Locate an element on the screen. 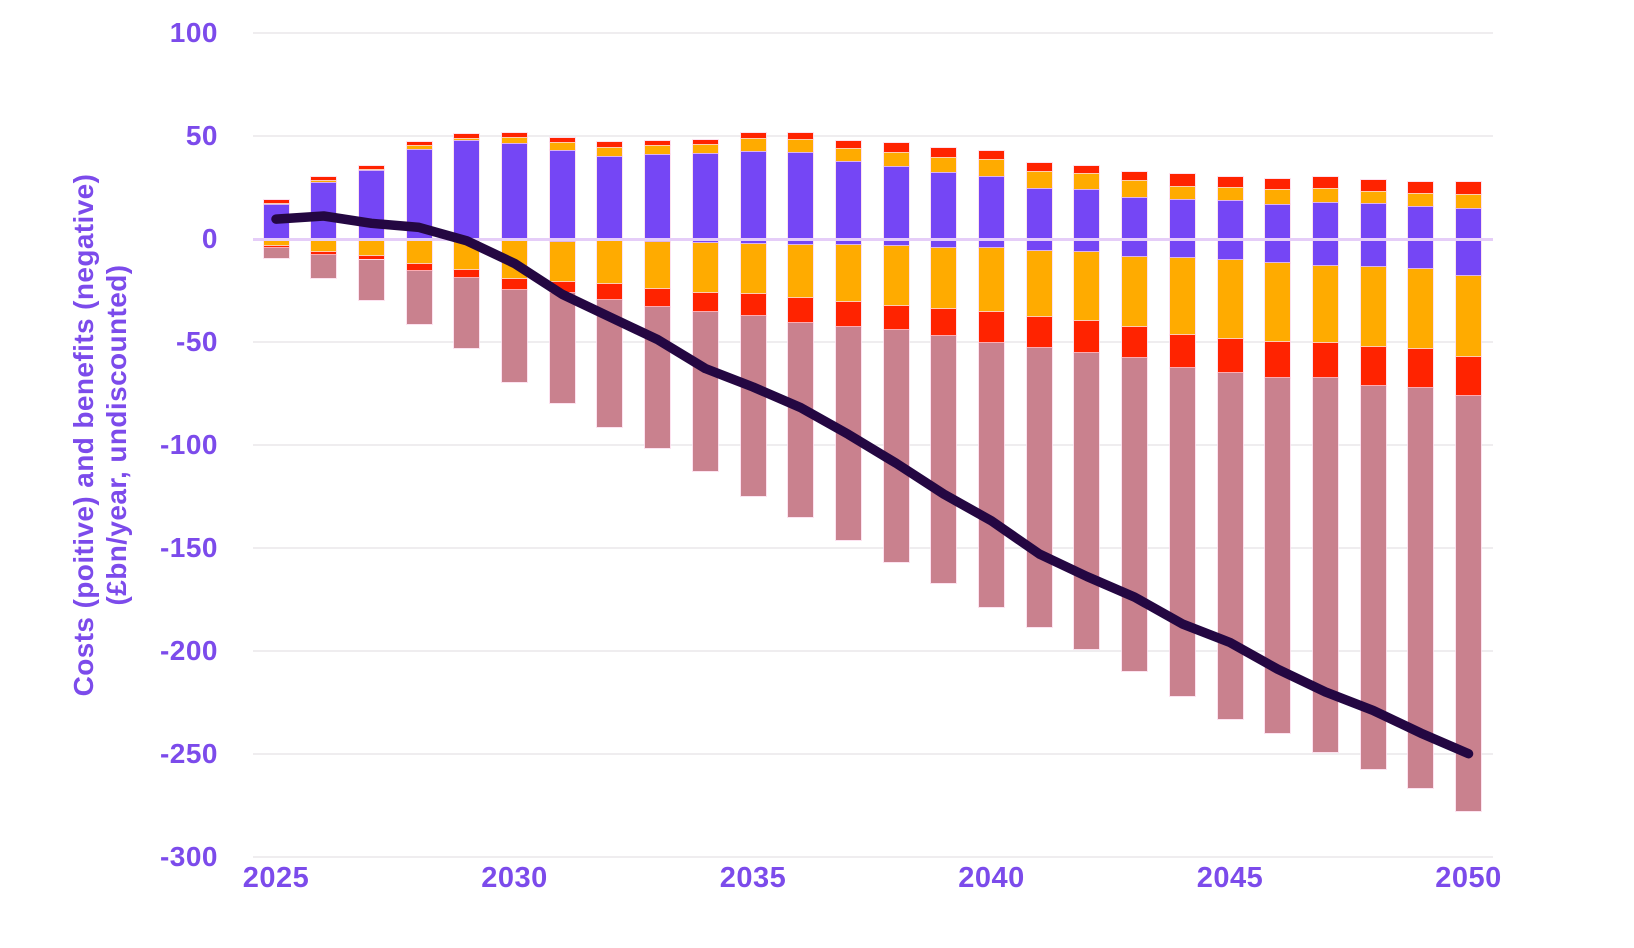 The image size is (1634, 948). y-axis-title-line1: Costs (poitive) and benefits (negative) is located at coordinates (83, 435).